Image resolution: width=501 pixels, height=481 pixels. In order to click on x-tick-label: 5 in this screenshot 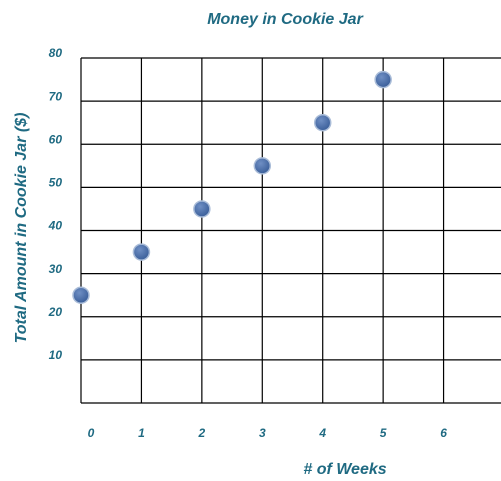, I will do `click(383, 433)`.